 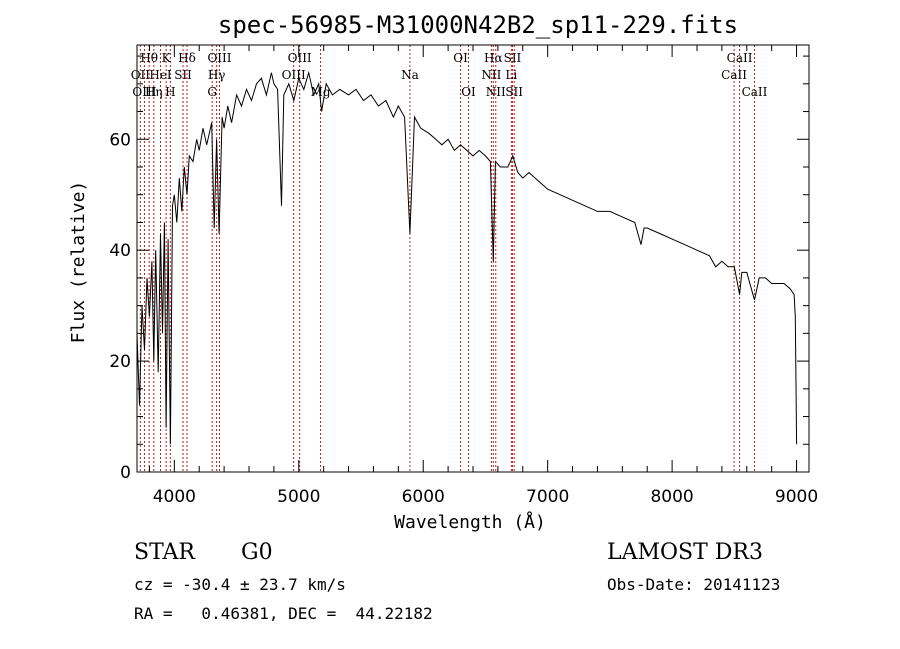 I want to click on x-axis-label: Wavelength (Å), so click(x=470, y=522).